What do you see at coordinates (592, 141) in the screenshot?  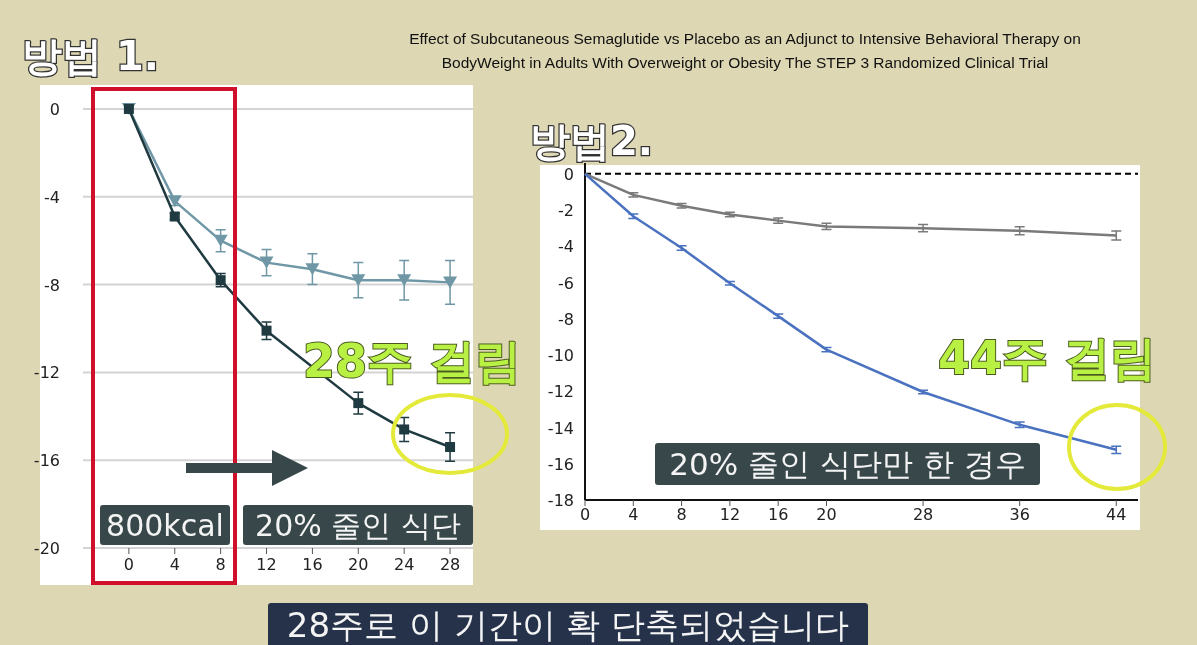 I see `chart-title: 방법2.` at bounding box center [592, 141].